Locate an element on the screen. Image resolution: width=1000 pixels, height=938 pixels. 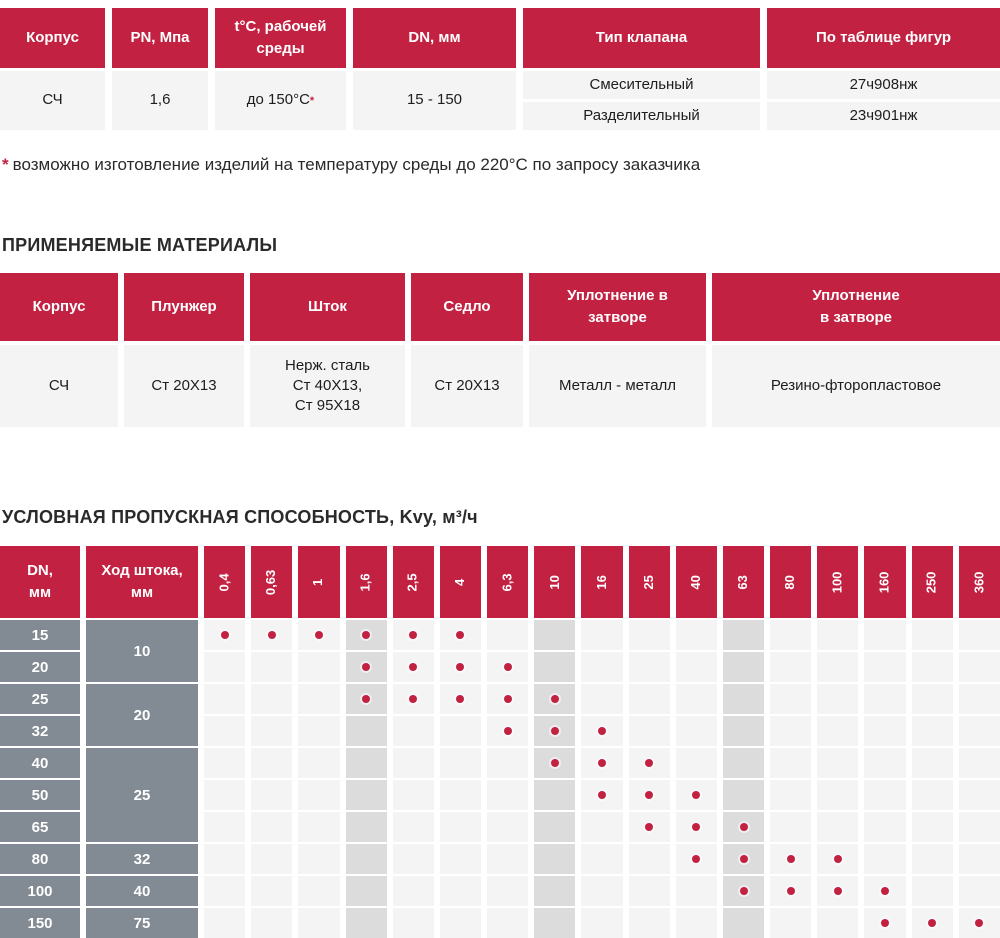
kv-column-label: 0,4 is located at coordinates (224, 582).